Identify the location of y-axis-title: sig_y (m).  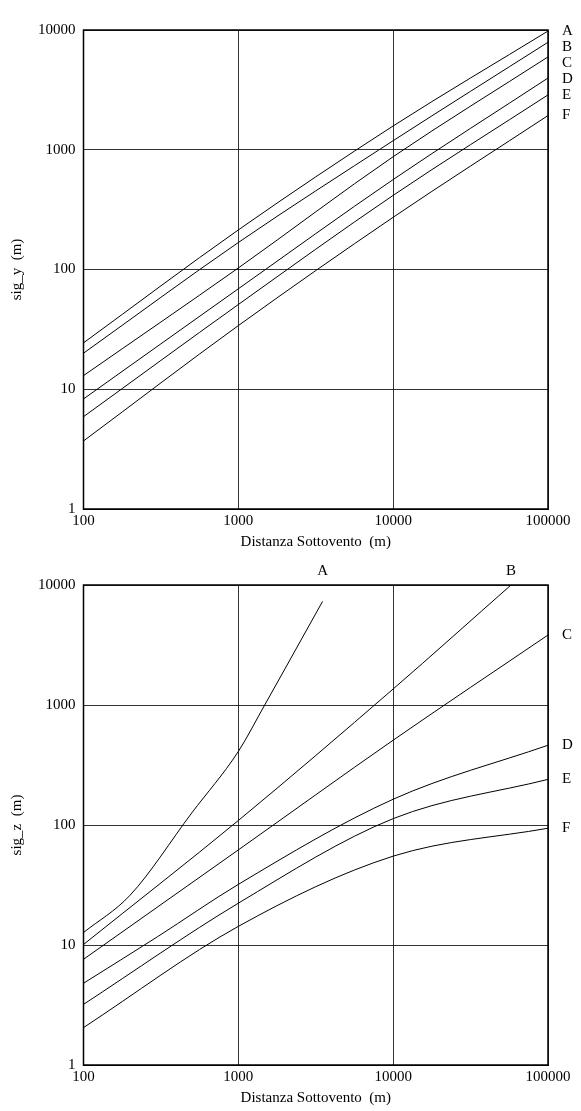
(16, 269).